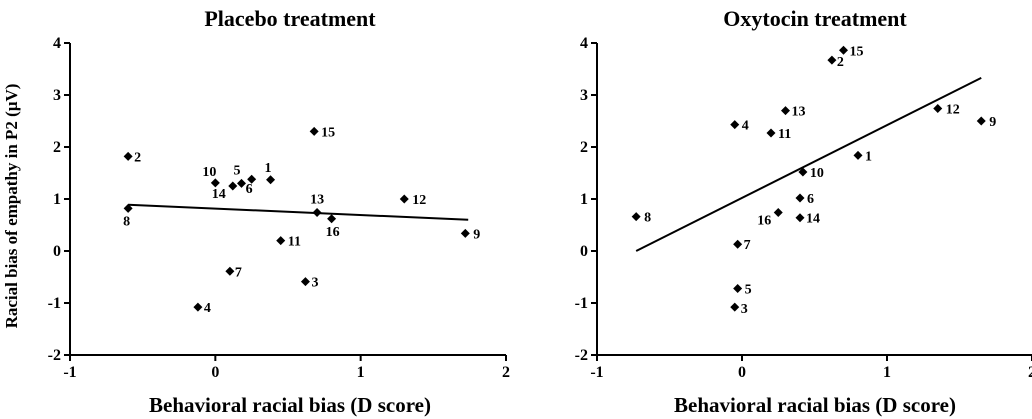 The image size is (1032, 419). Describe the element at coordinates (290, 18) in the screenshot. I see `panel-title: Placebo treatment` at that location.